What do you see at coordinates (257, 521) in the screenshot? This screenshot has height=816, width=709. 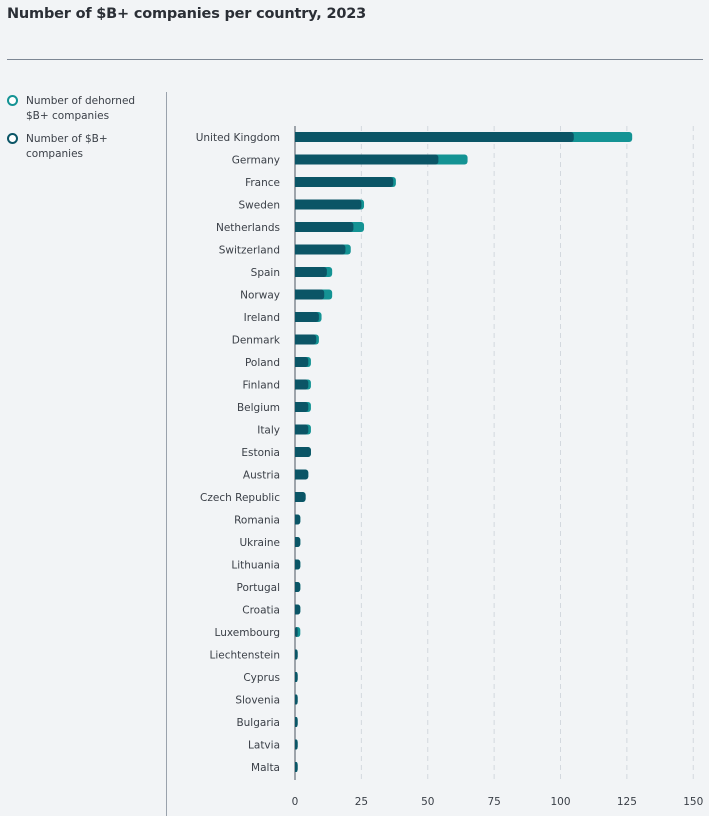 I see `category-label: Romania` at bounding box center [257, 521].